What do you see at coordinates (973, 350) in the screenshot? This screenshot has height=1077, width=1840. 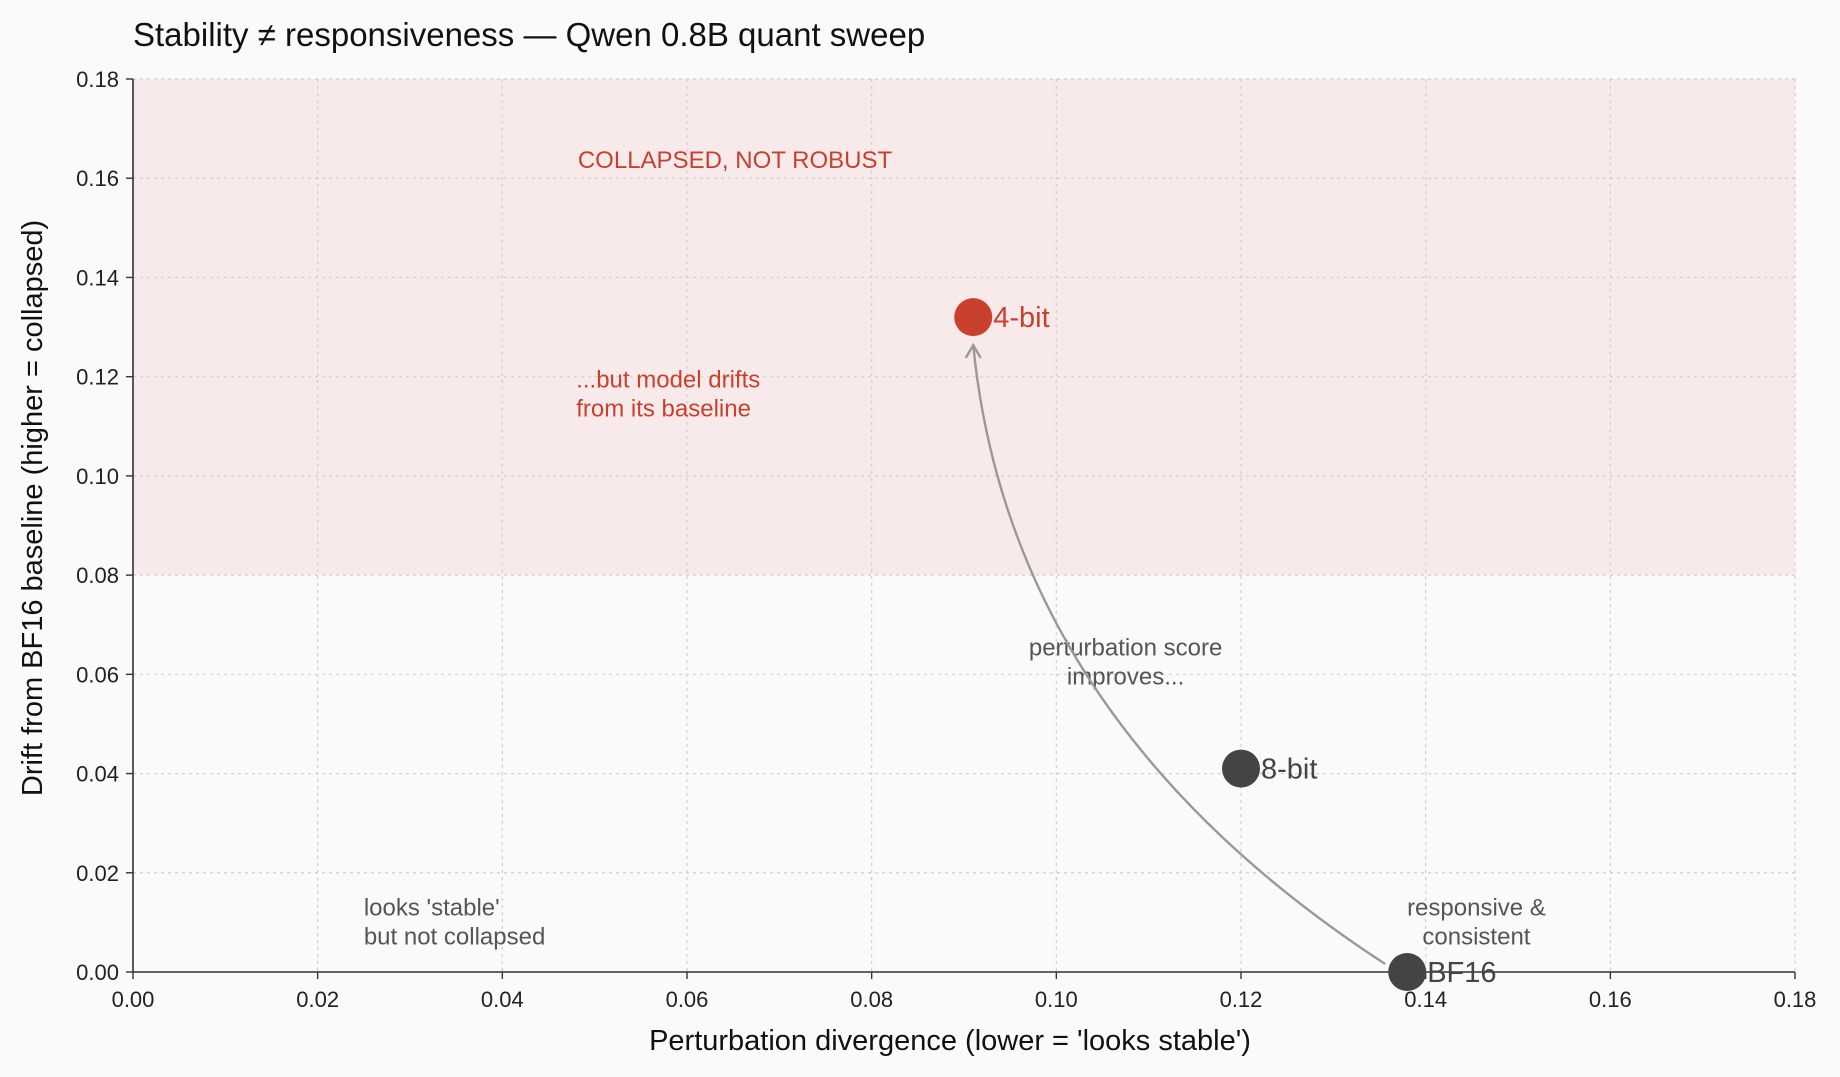 I see `trajectory-arrowhead` at bounding box center [973, 350].